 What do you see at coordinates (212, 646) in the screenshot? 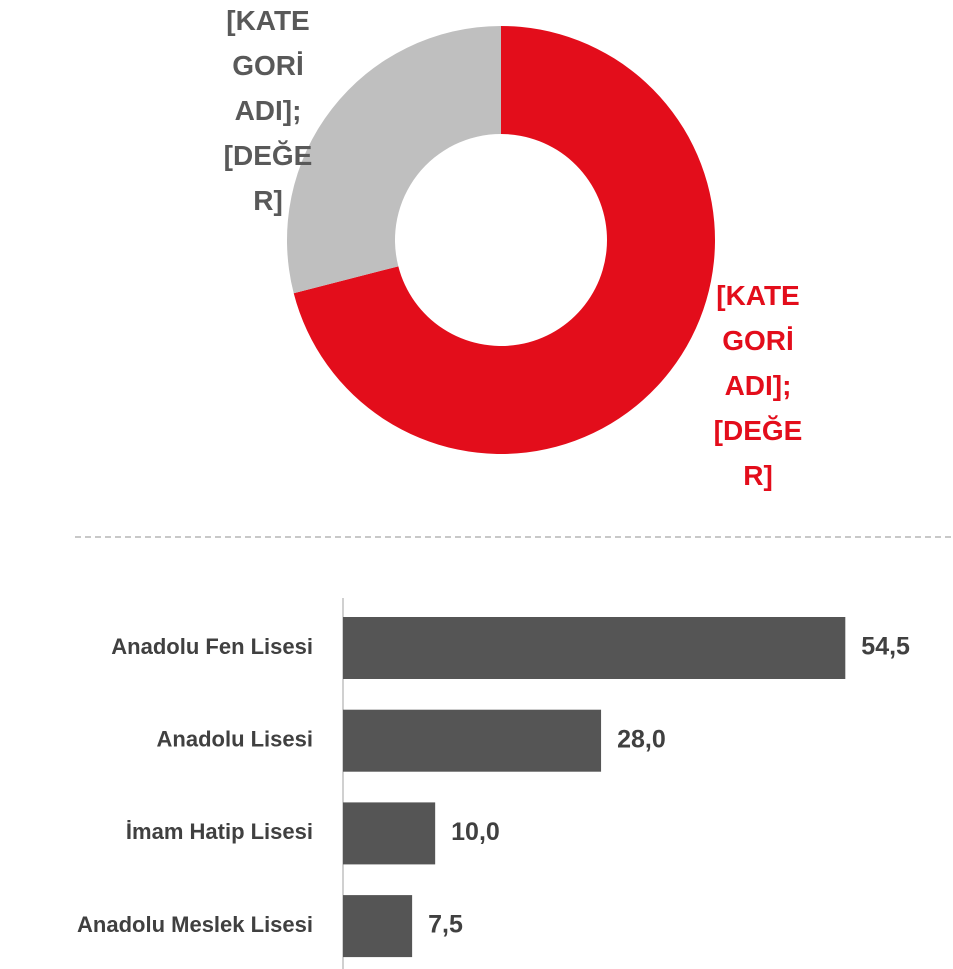
I see `category-label: Anadolu Fen Lisesi` at bounding box center [212, 646].